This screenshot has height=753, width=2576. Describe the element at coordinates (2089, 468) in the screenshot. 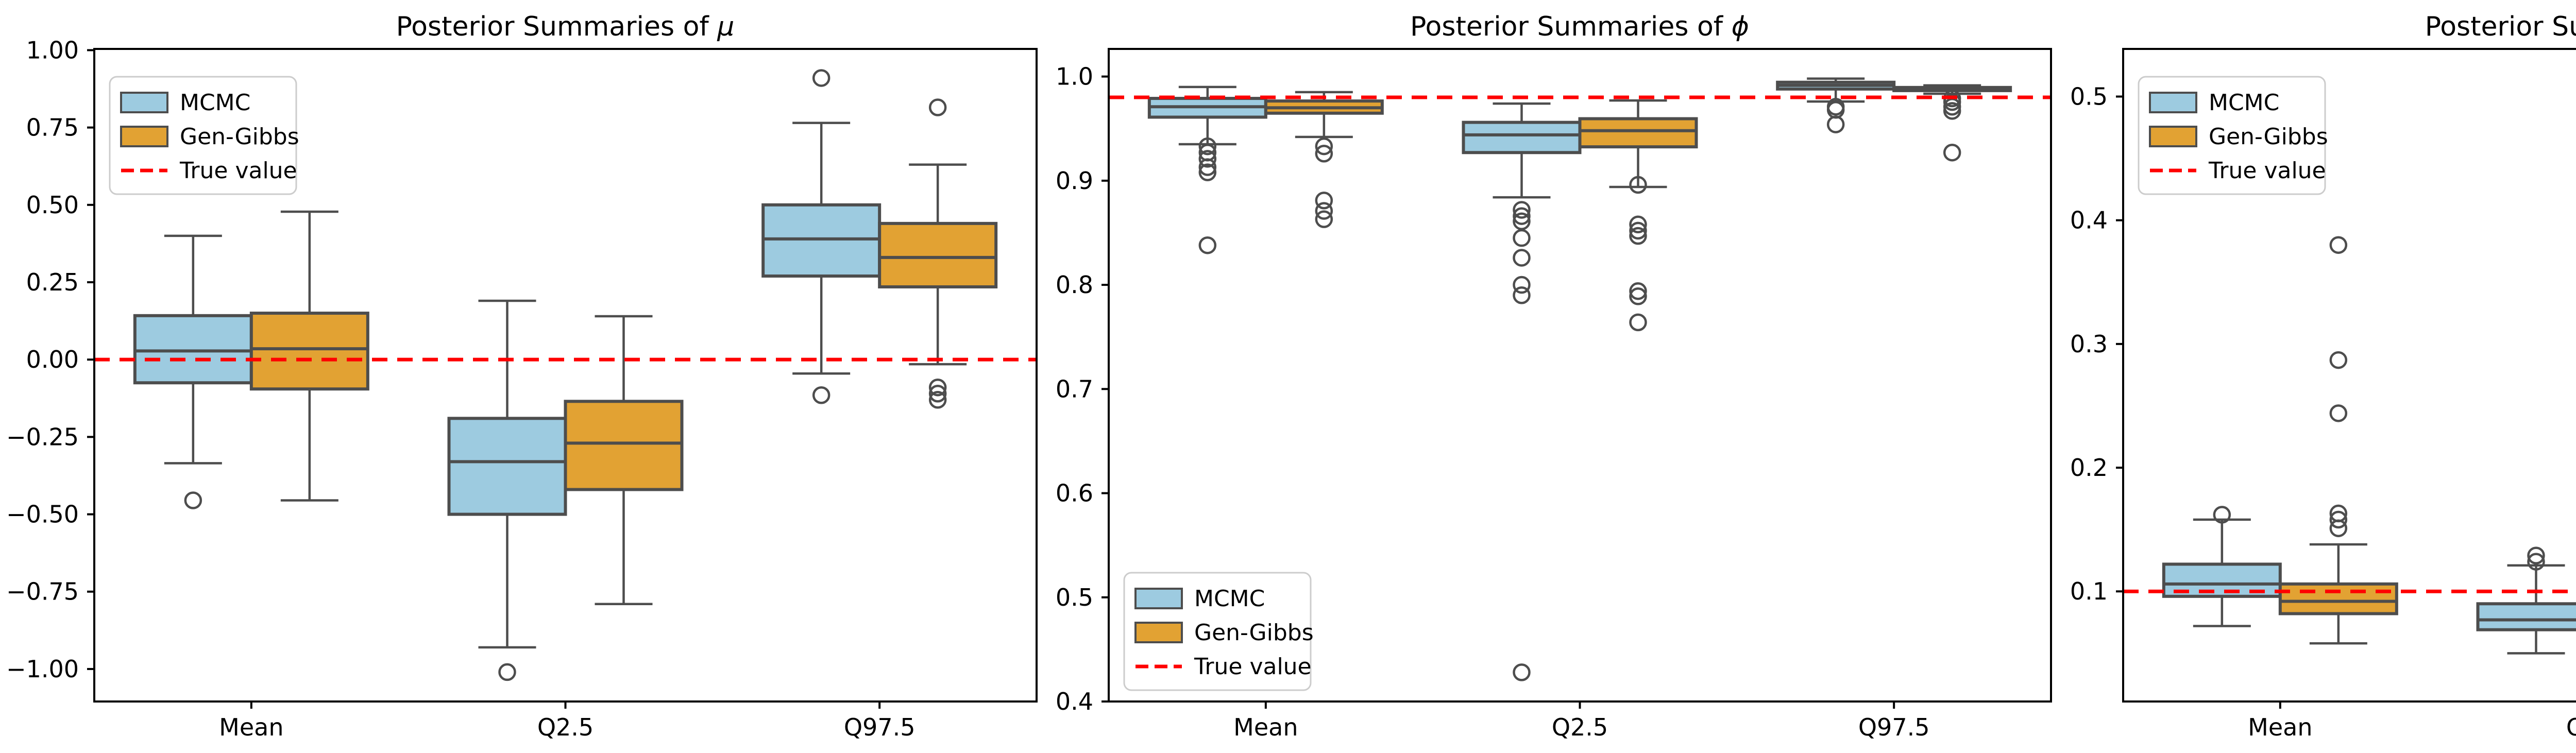

I see `y-tick-label: 0.2` at that location.